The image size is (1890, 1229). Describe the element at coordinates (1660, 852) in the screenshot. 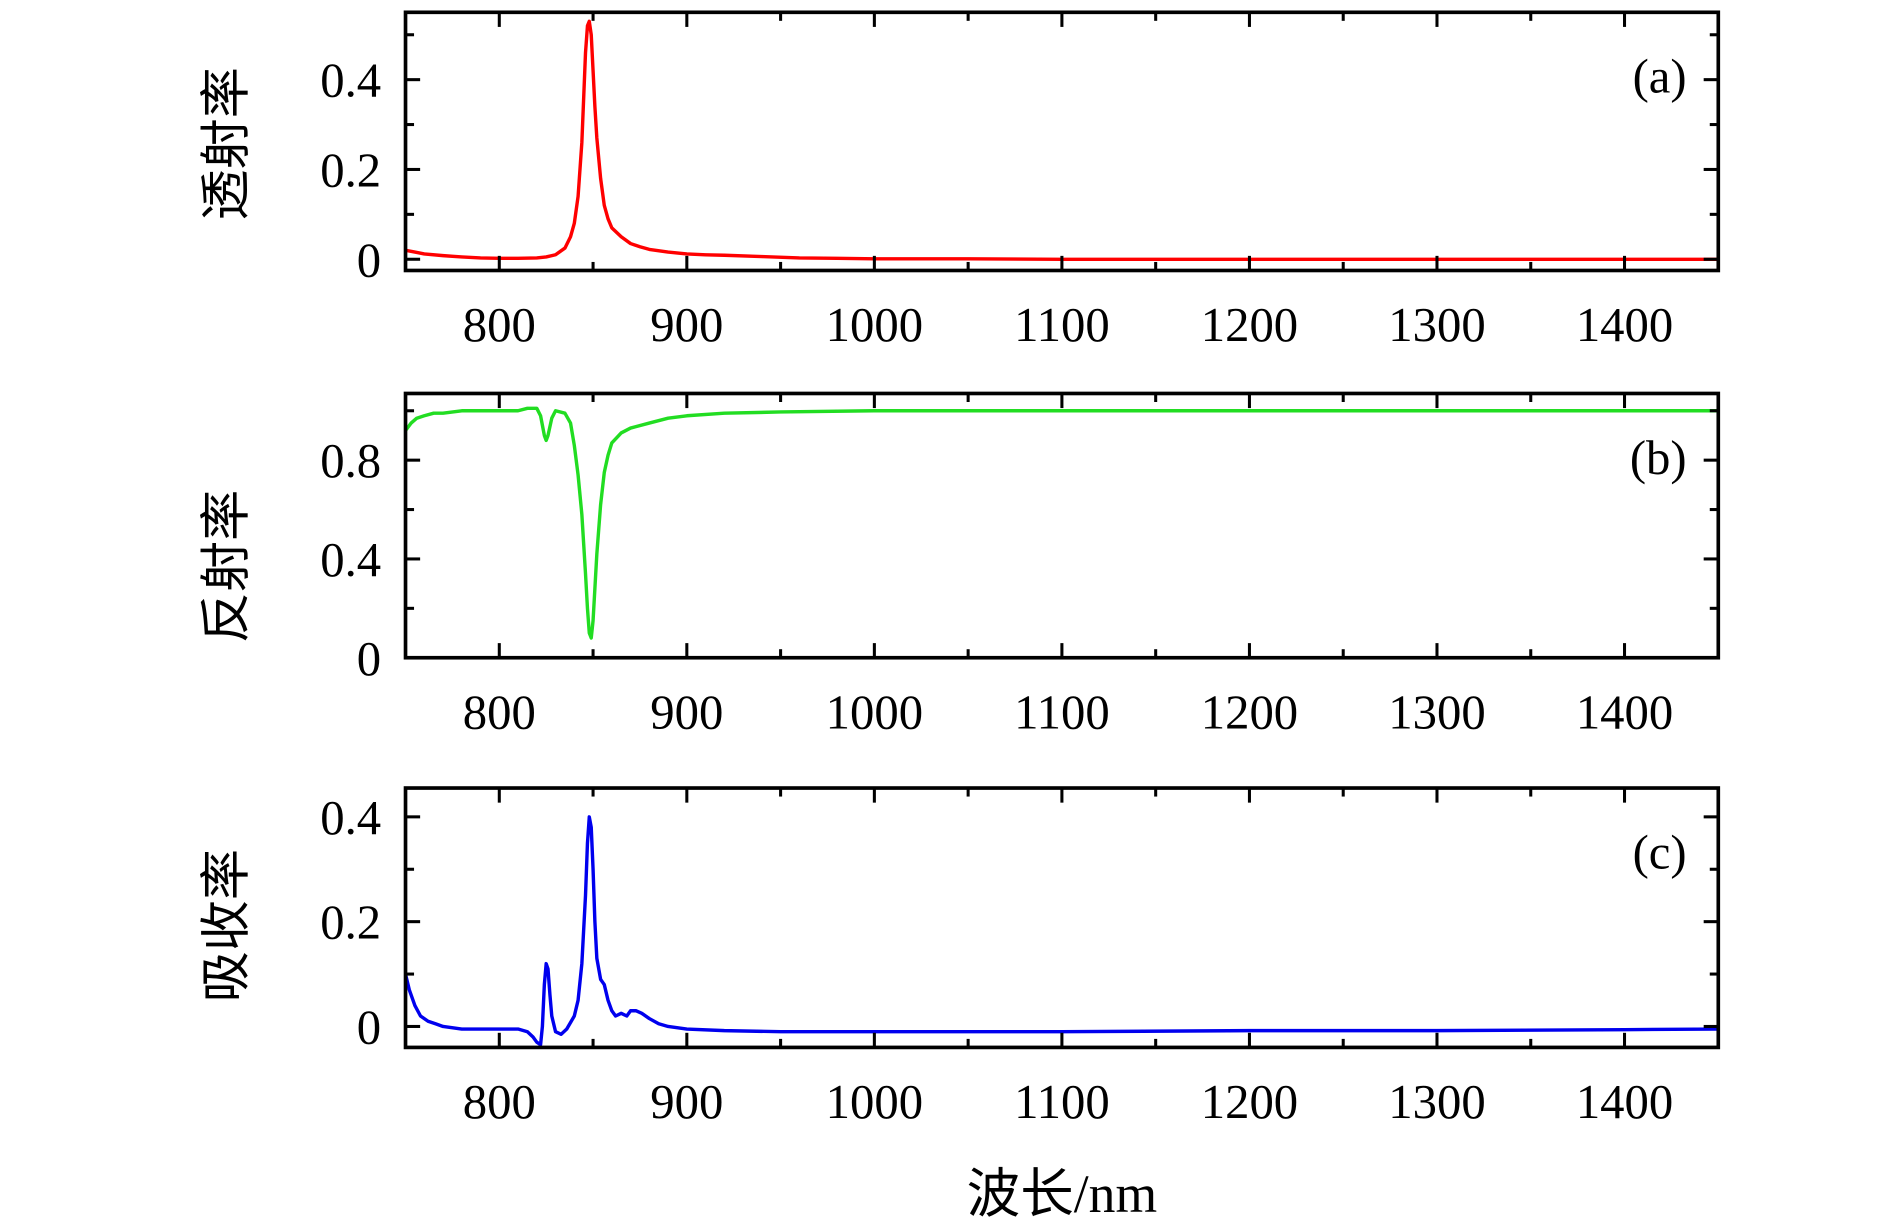

I see `panel-label: (c)` at that location.